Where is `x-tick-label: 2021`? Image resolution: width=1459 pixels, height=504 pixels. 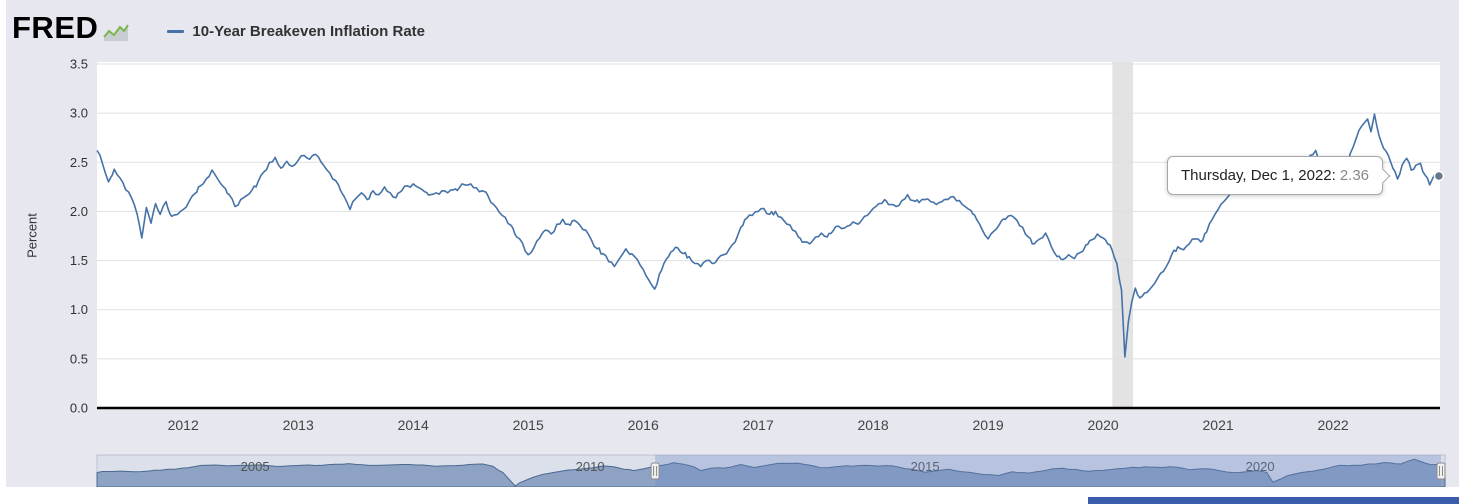
x-tick-label: 2021 is located at coordinates (1218, 425).